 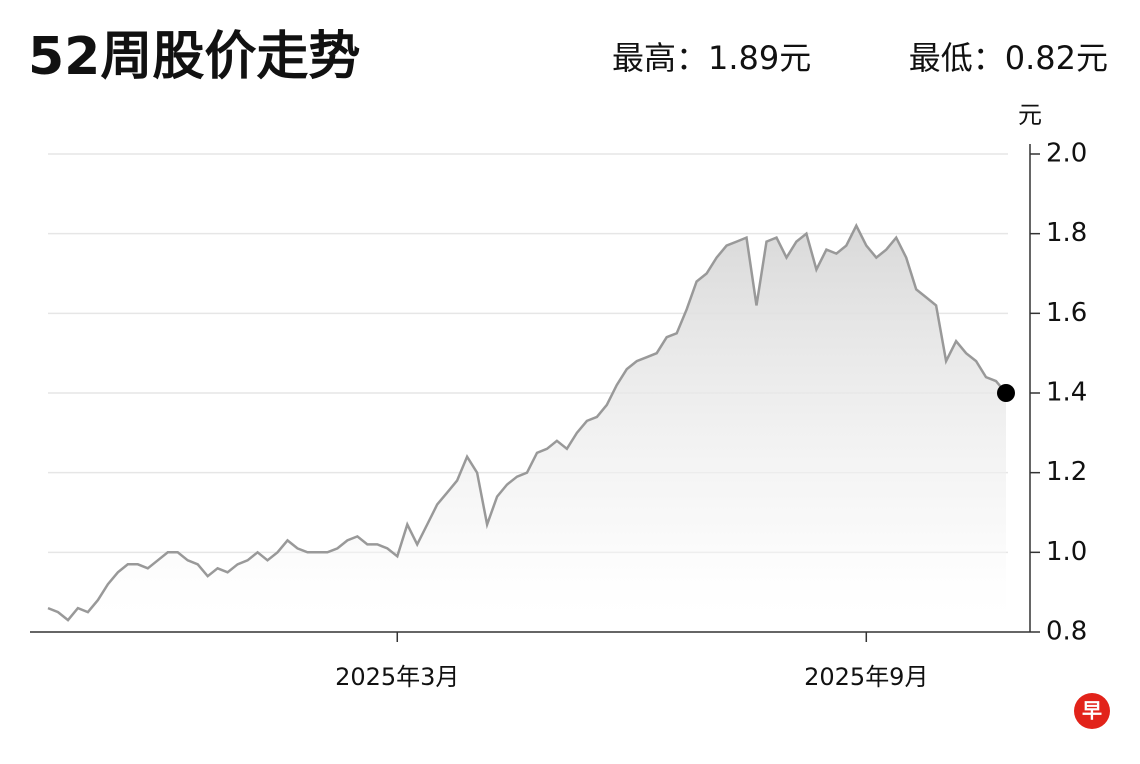 What do you see at coordinates (1066, 313) in the screenshot?
I see `y-tick-label: 1.6` at bounding box center [1066, 313].